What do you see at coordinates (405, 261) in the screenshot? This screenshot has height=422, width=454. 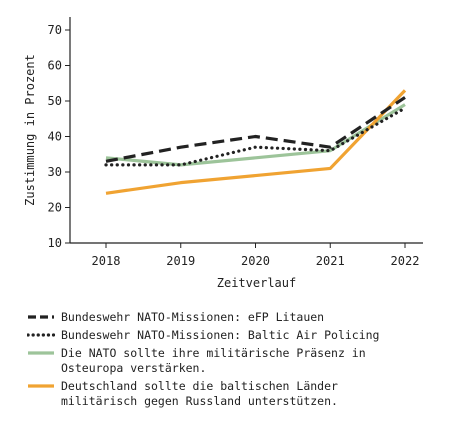 I see `x-tick-label: 2022` at bounding box center [405, 261].